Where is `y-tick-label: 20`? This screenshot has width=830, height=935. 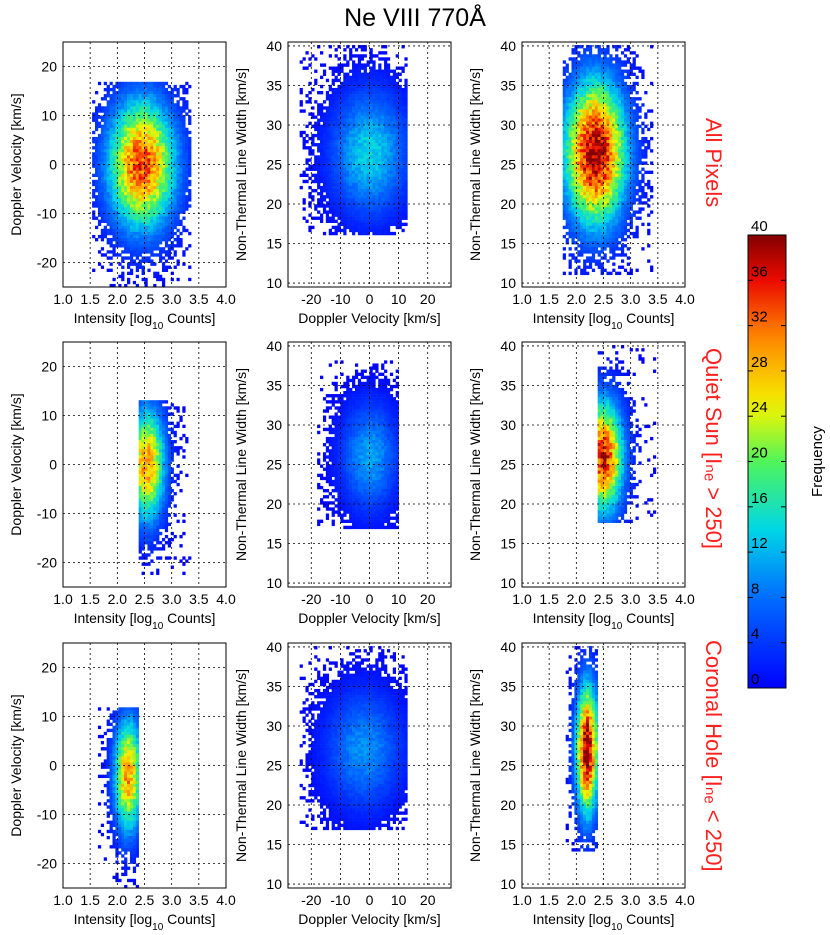
y-tick-label: 20 is located at coordinates (274, 204).